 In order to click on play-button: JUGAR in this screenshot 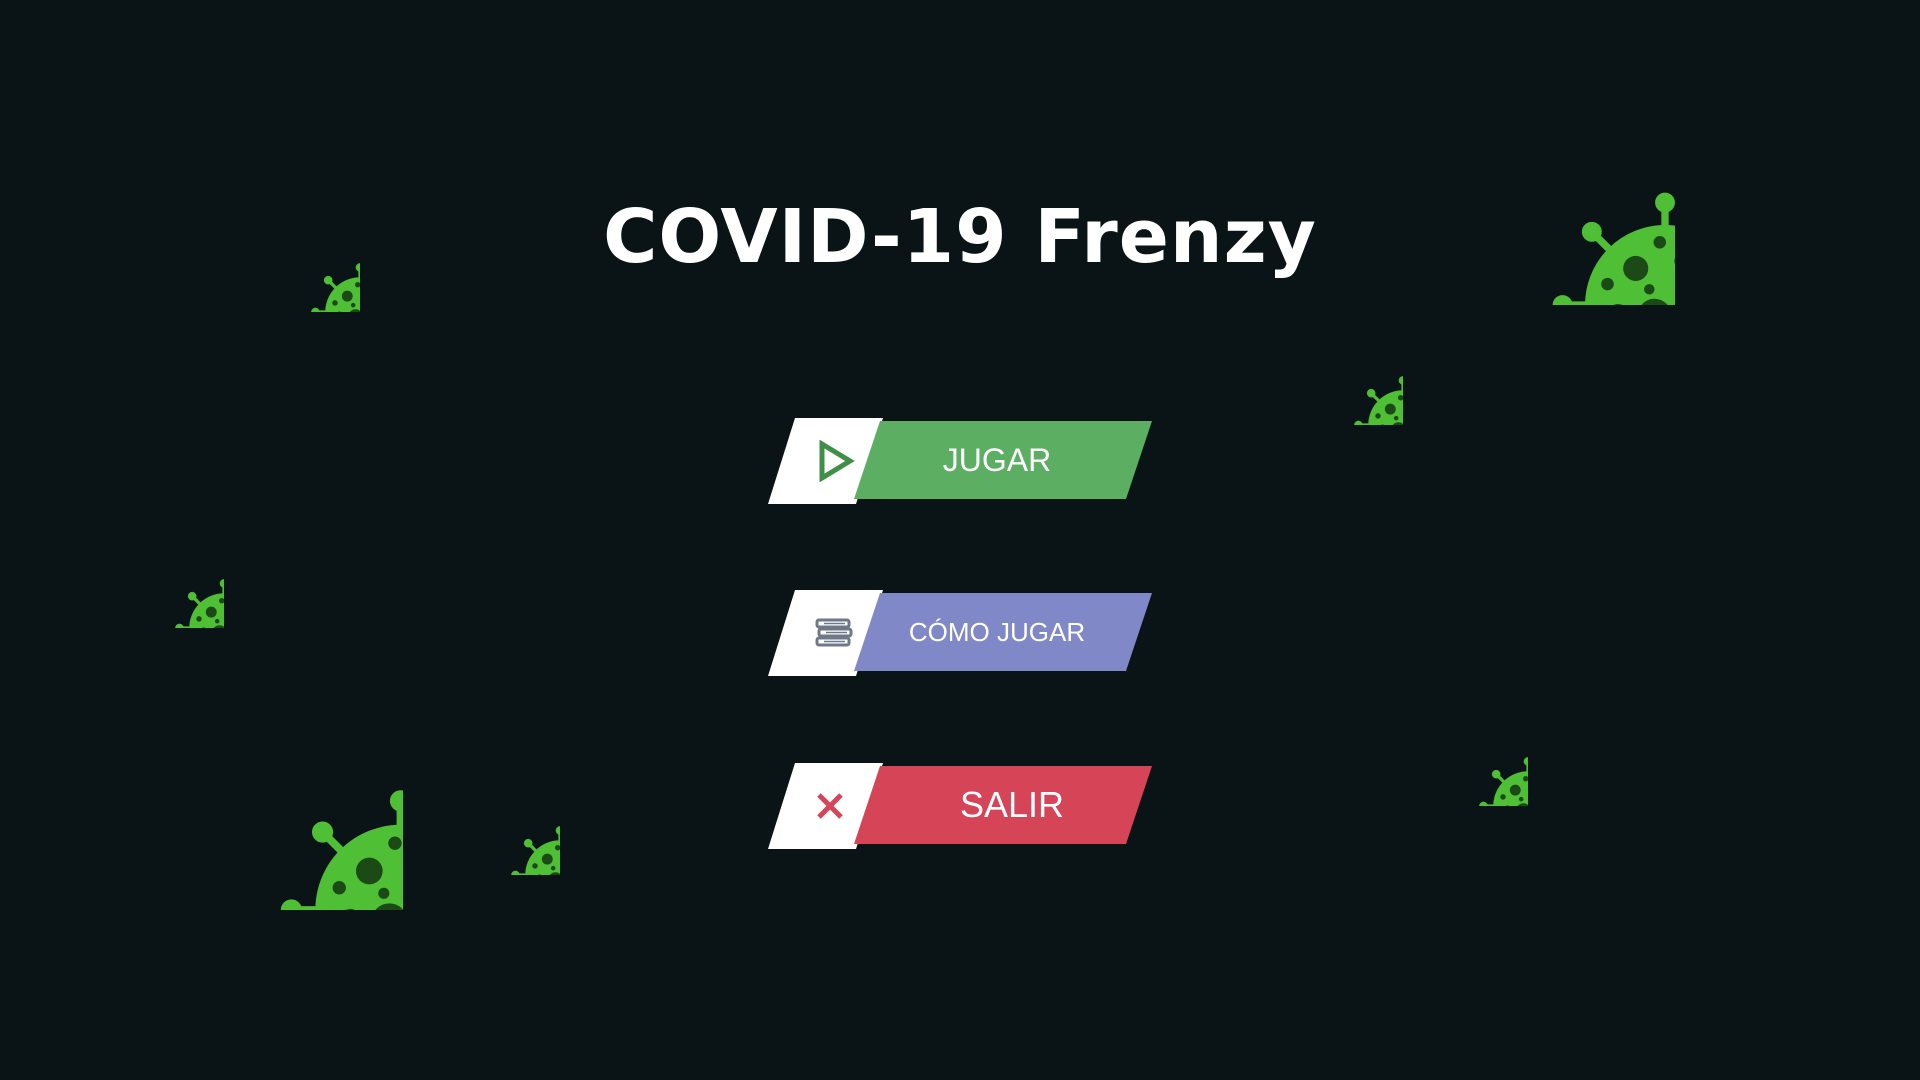, I will do `click(960, 461)`.